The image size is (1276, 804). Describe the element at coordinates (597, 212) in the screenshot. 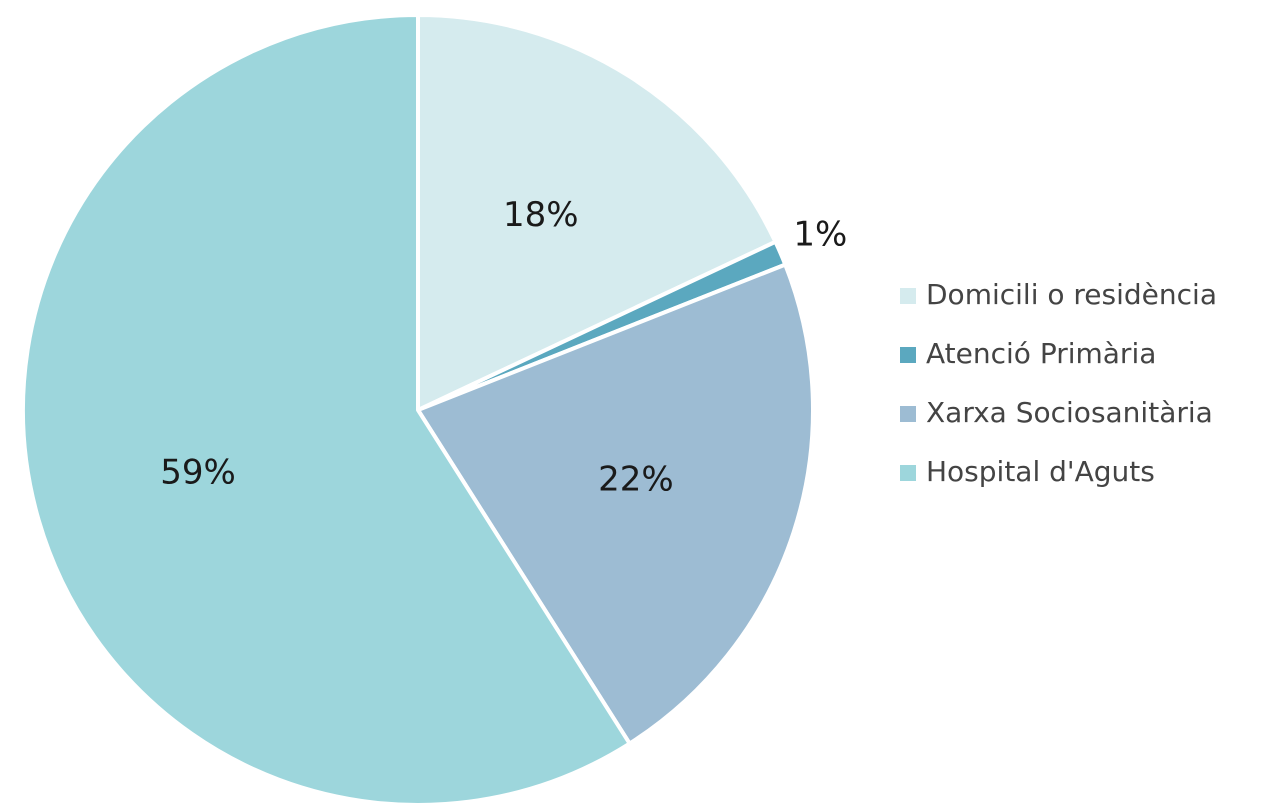

I see `pie-slice` at that location.